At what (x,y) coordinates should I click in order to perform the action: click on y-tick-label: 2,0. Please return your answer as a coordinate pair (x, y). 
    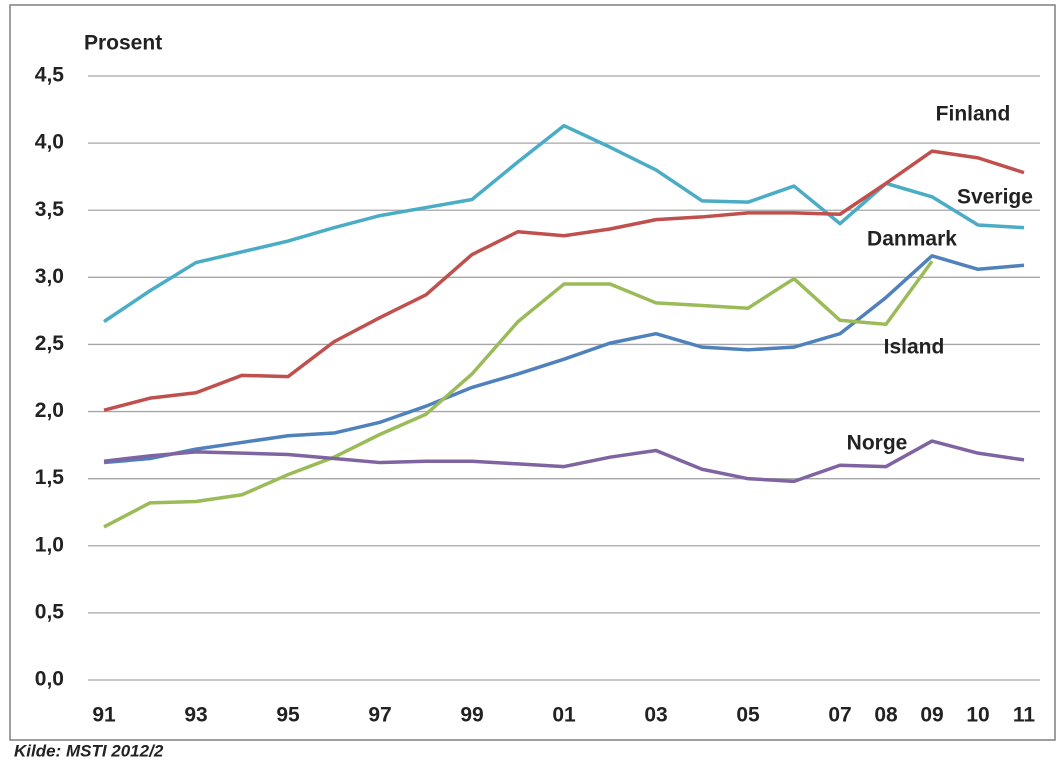
    Looking at the image, I should click on (49, 410).